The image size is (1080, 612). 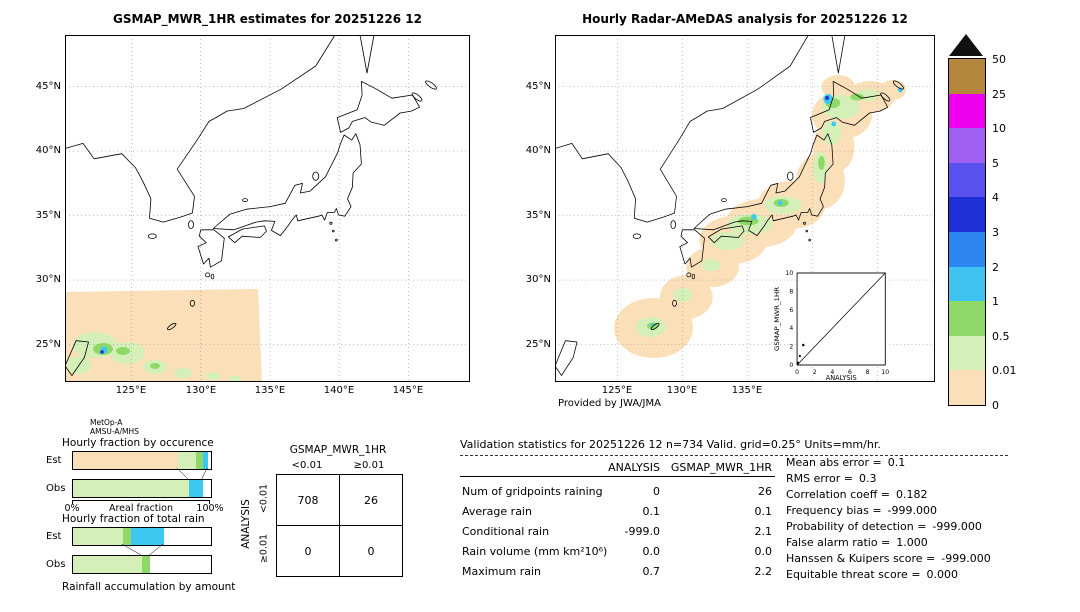 I want to click on colorbar-tick: 5, so click(x=995, y=163).